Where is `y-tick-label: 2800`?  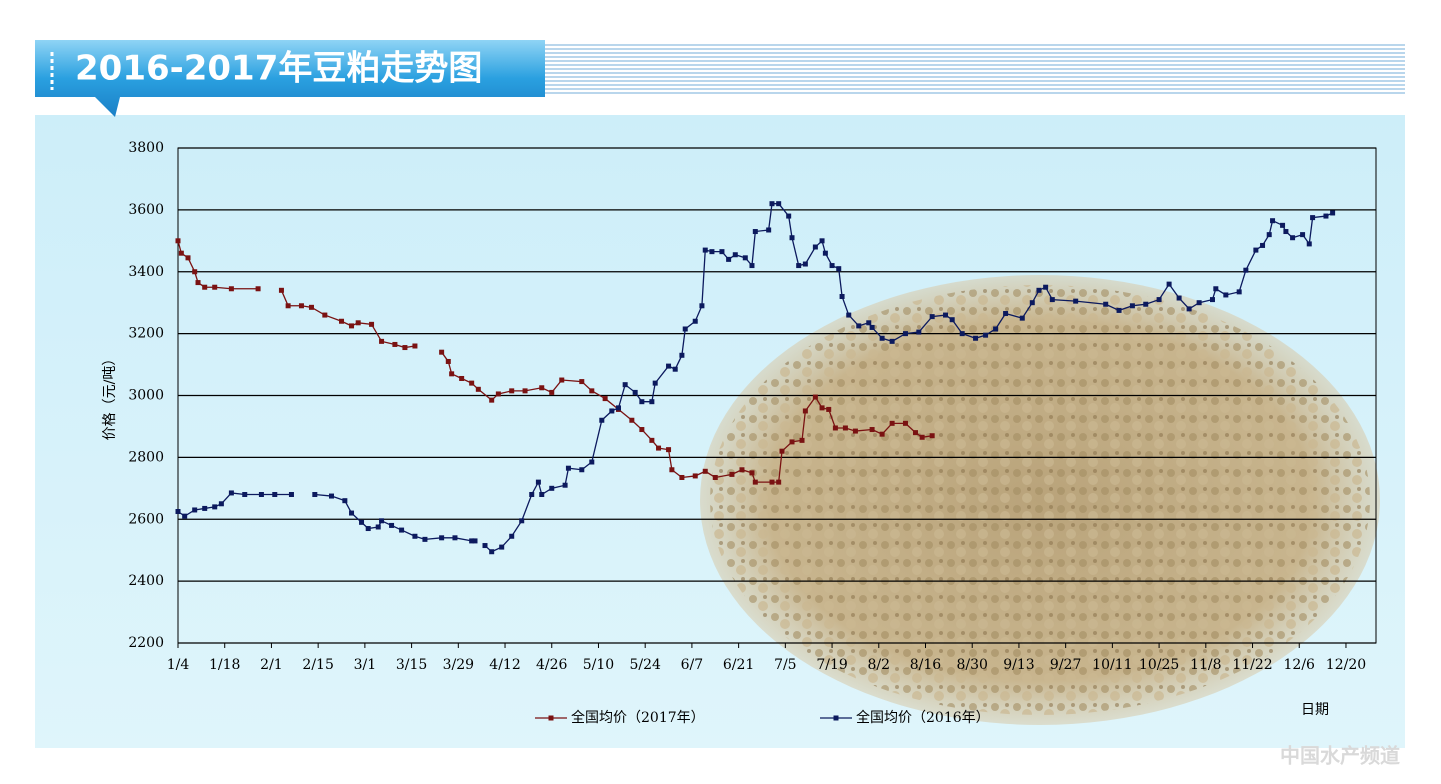
y-tick-label: 2800 is located at coordinates (146, 457).